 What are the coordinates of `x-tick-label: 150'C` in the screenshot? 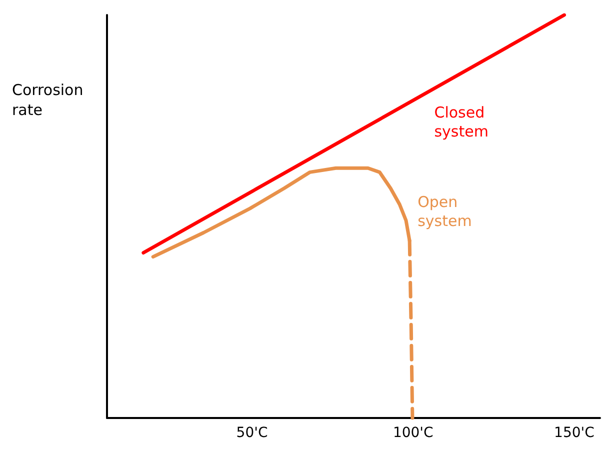 It's located at (574, 433).